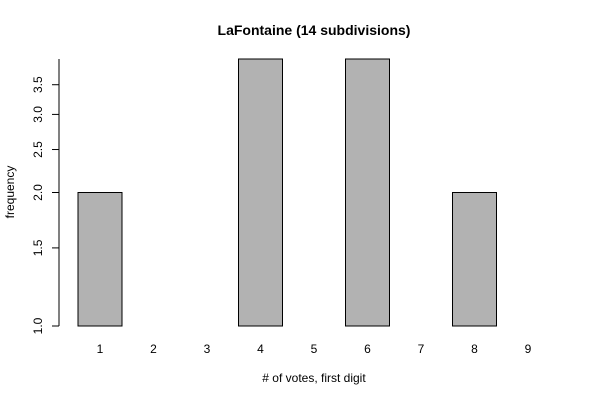 The image size is (600, 400). Describe the element at coordinates (38, 114) in the screenshot. I see `y-tick-label: 3.0` at that location.